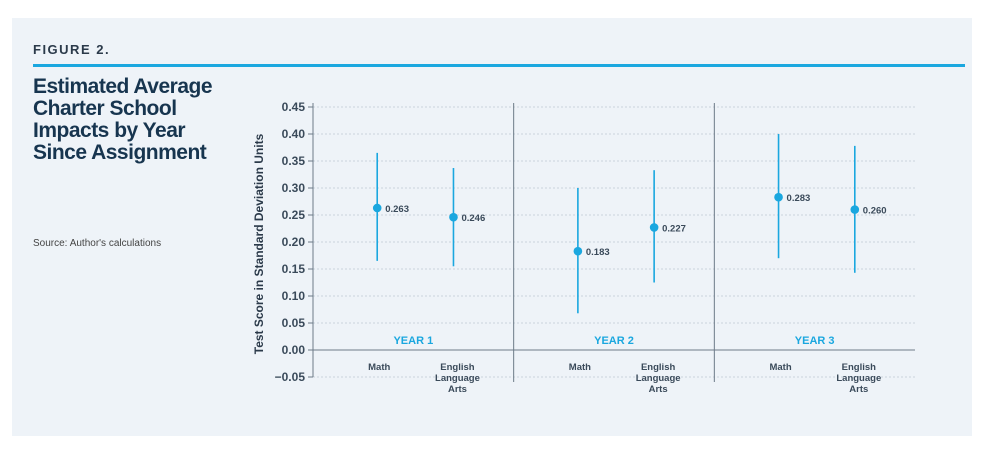  What do you see at coordinates (294, 350) in the screenshot?
I see `y-tick-label: 0.00` at bounding box center [294, 350].